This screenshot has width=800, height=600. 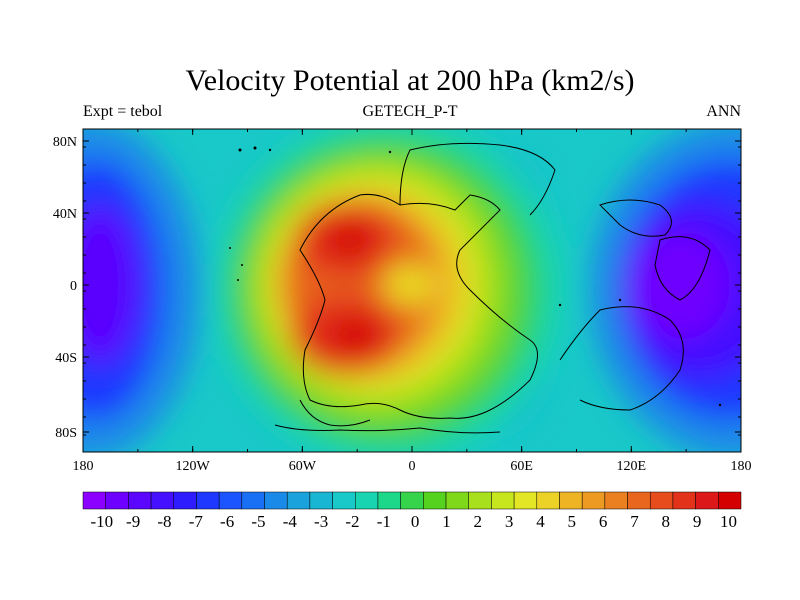 I want to click on subtitle-left: Expt = tebol, so click(x=123, y=111).